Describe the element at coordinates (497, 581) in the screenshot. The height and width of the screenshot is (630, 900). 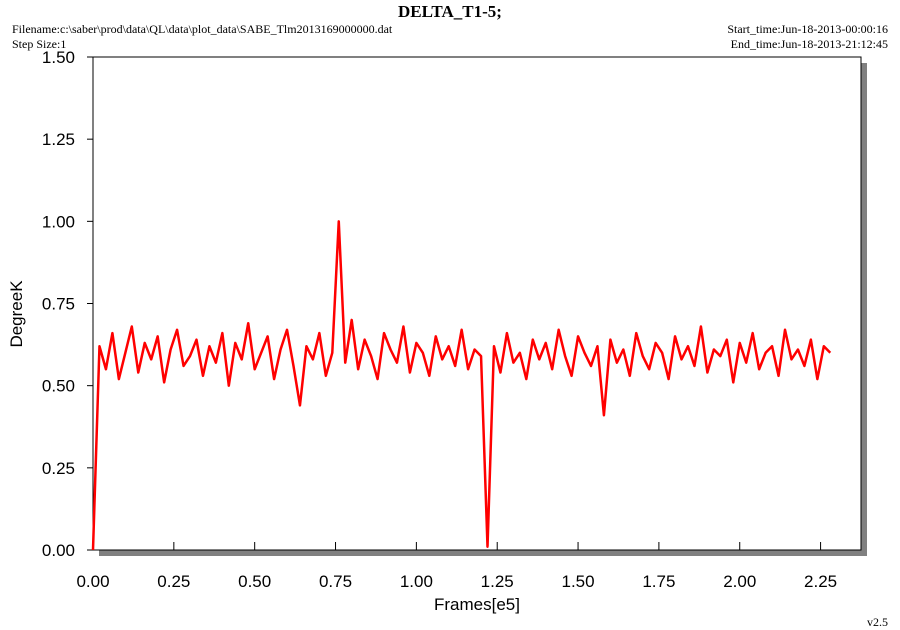
I see `x-tick-label: 1.25` at that location.